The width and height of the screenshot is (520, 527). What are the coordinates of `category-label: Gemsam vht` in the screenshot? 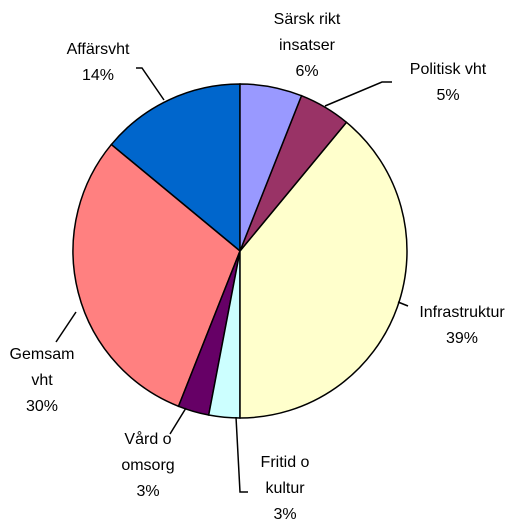 It's located at (42, 367).